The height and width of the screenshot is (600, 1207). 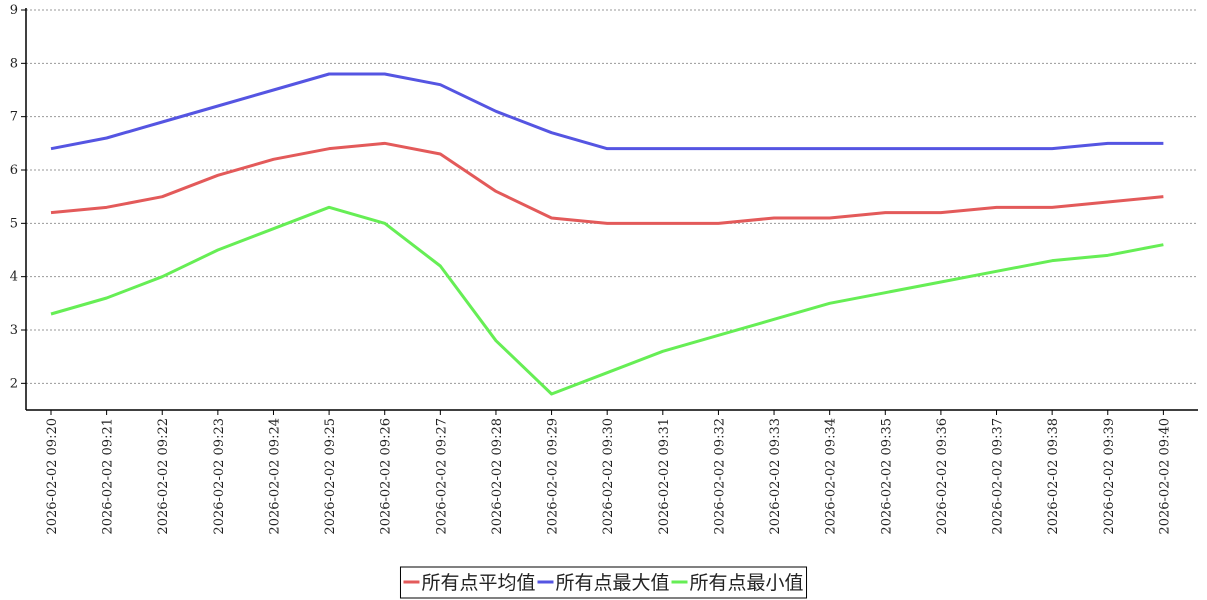 What do you see at coordinates (14, 383) in the screenshot?
I see `y-tick-label: 2` at bounding box center [14, 383].